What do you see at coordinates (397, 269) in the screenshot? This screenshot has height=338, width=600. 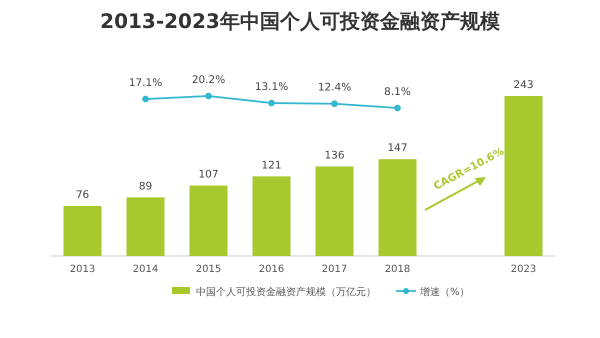 I see `x-tick-label: 2018` at bounding box center [397, 269].